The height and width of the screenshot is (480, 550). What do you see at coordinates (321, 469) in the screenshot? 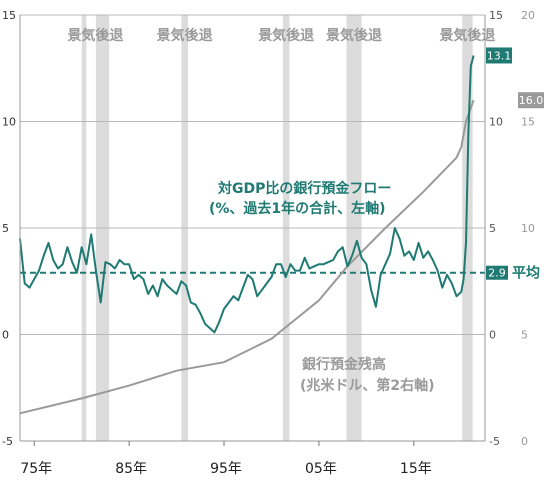
I see `x-tick-label: 05年` at bounding box center [321, 469].